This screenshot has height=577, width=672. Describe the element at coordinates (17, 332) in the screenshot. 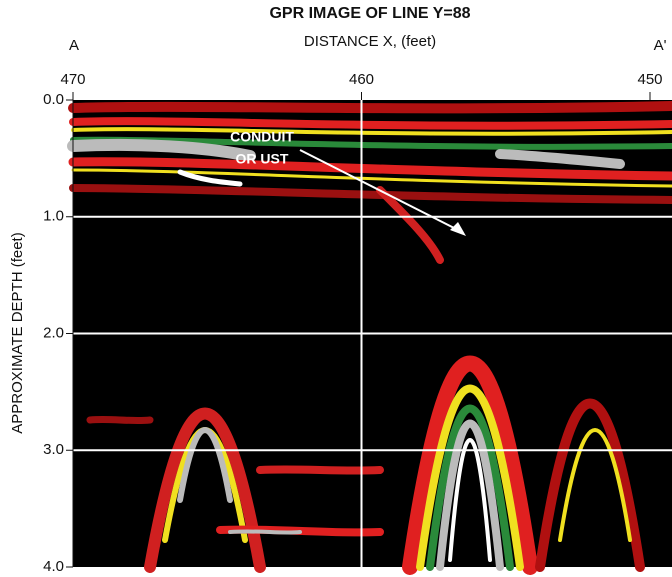

I see `y-axis-label: APPROXIMATE DEPTH (feet)` at that location.